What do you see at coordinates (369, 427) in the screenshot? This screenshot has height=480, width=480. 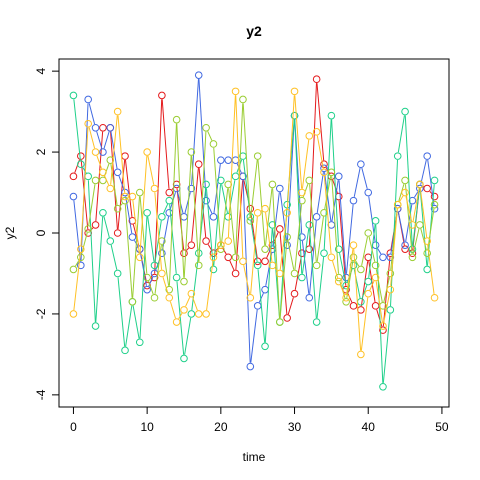 I see `x-tick-label: 40` at bounding box center [369, 427].